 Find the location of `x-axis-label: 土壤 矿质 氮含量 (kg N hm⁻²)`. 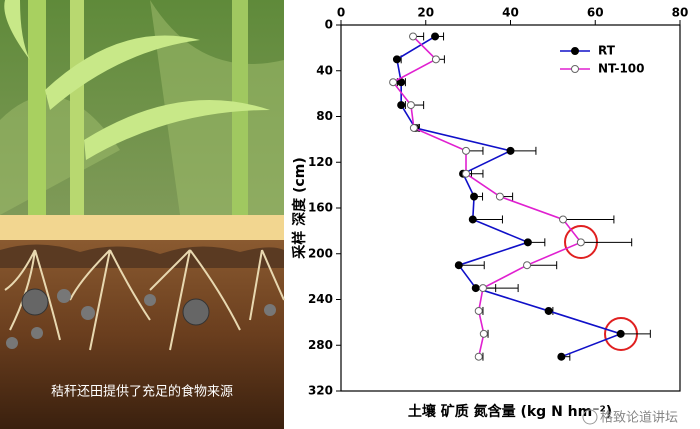

x-axis-label: 土壤 矿质 氮含量 (kg N hm⁻²) is located at coordinates (510, 411).